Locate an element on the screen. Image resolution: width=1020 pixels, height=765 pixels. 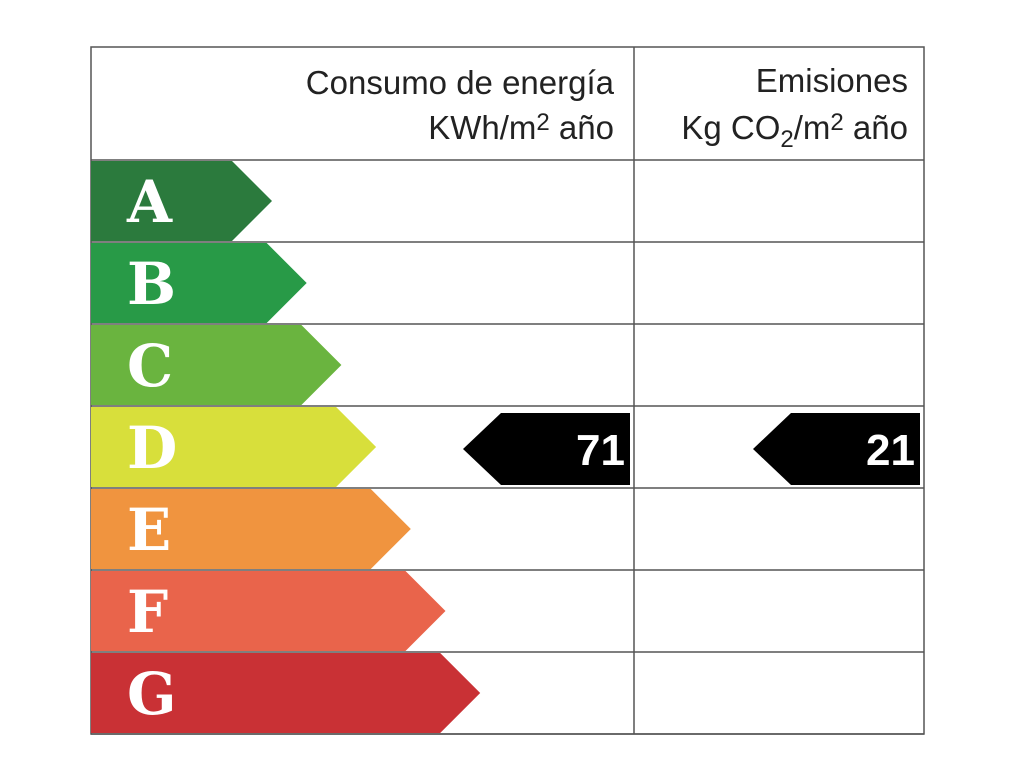
unit-part: /m is located at coordinates (812, 127).